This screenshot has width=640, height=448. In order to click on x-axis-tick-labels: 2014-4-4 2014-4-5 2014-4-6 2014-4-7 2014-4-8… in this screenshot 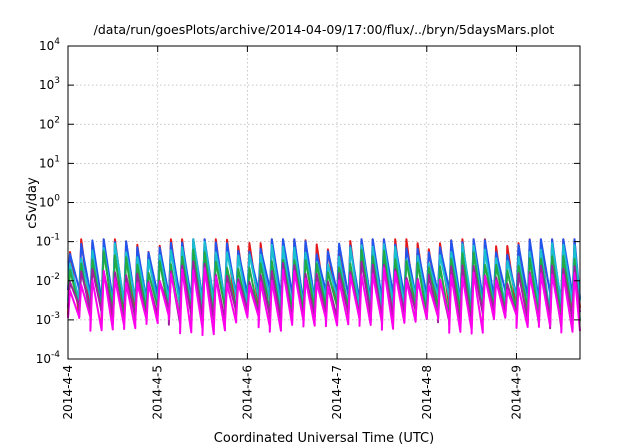, I will do `click(292, 392)`.